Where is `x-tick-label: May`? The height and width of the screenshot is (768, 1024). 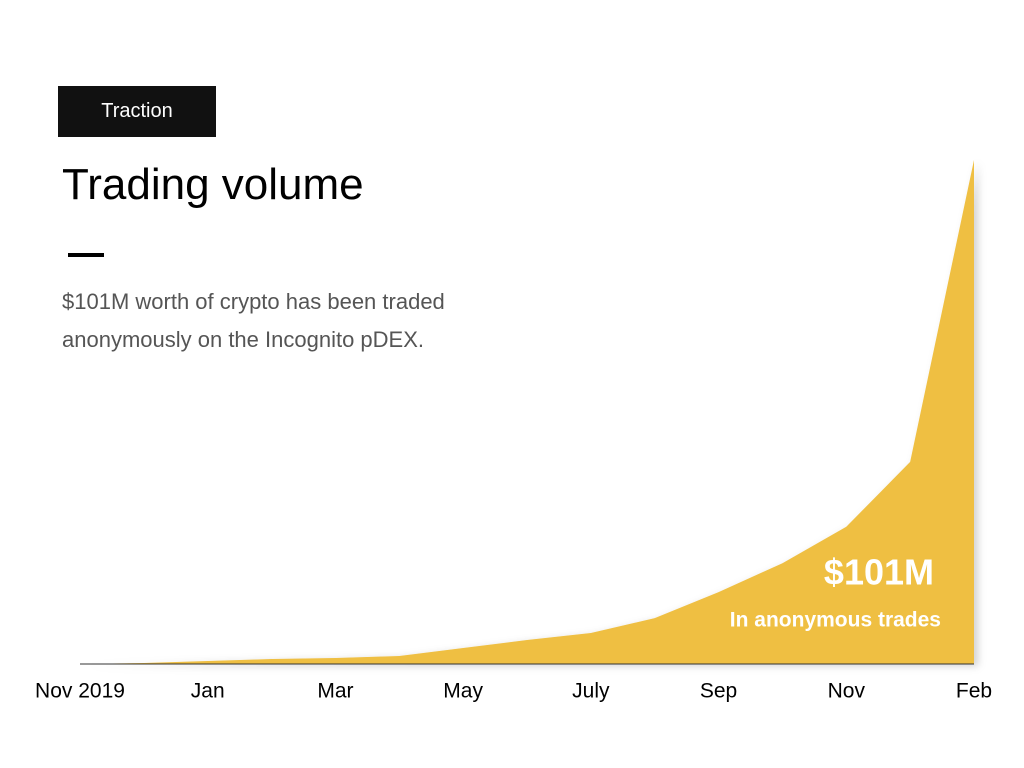 x-tick-label: May is located at coordinates (463, 691).